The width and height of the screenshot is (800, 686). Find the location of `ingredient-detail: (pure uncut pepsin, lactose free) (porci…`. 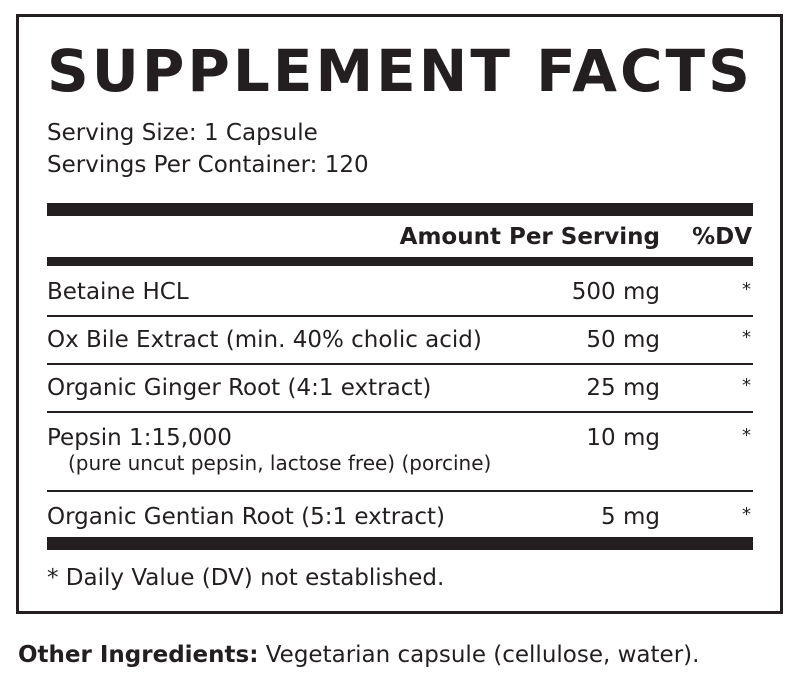

ingredient-detail: (pure uncut pepsin, lactose free) (porci… is located at coordinates (280, 463).